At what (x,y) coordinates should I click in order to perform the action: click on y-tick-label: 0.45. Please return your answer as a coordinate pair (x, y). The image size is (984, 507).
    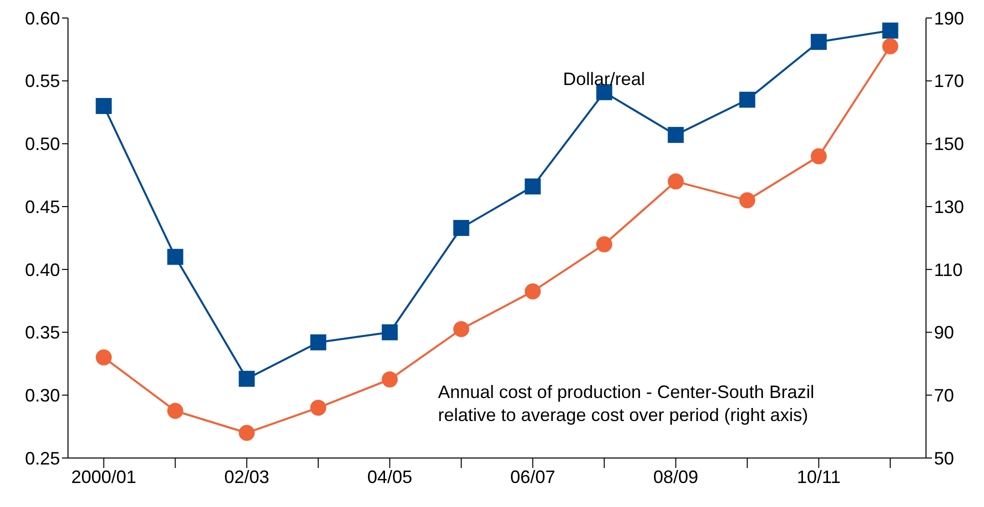
    Looking at the image, I should click on (42, 206).